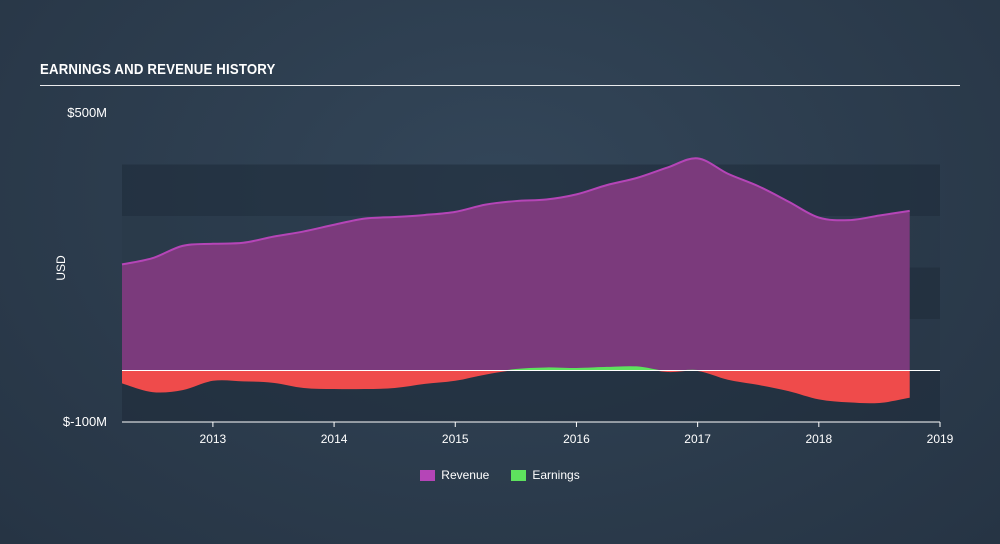 This screenshot has height=544, width=1000. Describe the element at coordinates (556, 475) in the screenshot. I see `legend-label-earnings: Earnings` at that location.